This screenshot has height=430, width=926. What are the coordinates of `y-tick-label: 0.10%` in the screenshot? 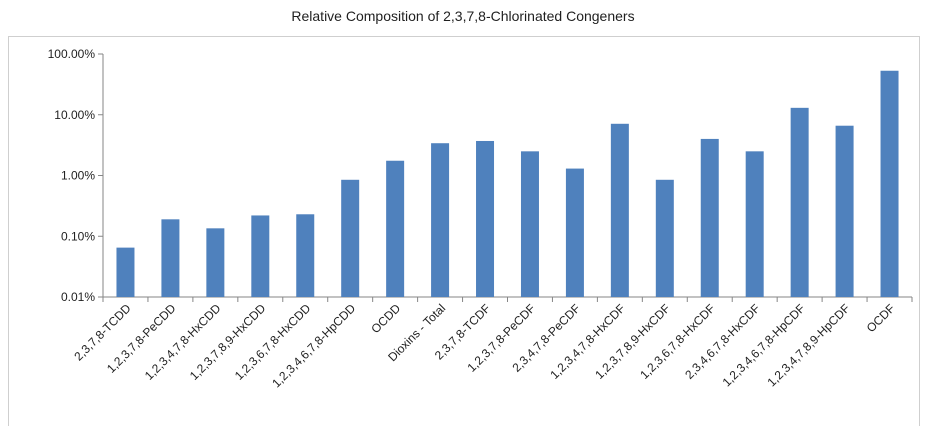 It's located at (78, 236).